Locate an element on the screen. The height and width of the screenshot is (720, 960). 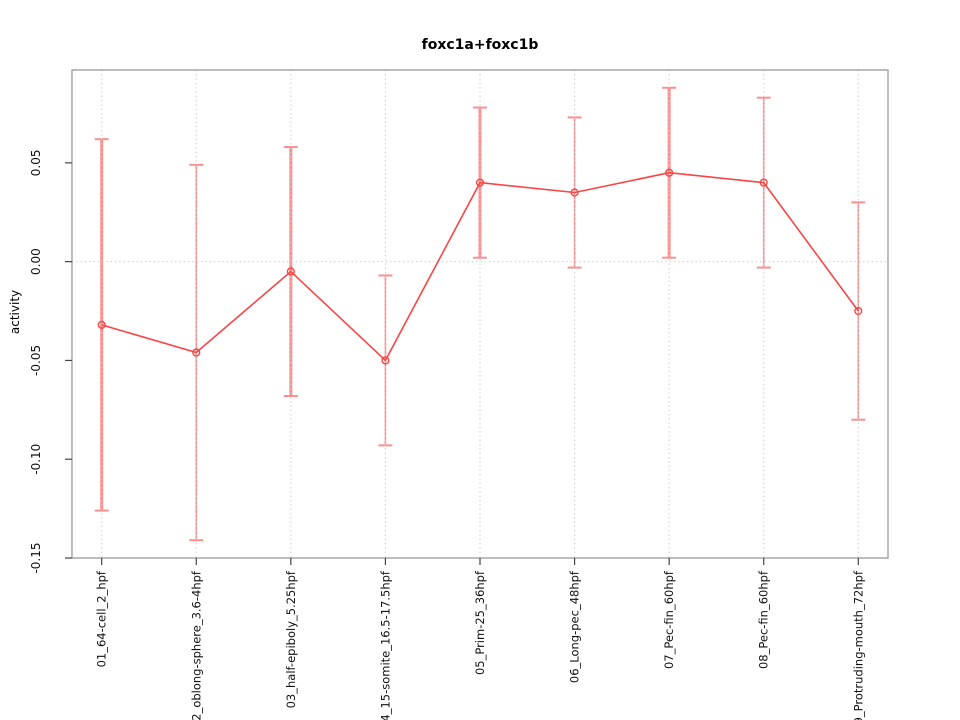
y-tick-label: 0.00 is located at coordinates (36, 261).